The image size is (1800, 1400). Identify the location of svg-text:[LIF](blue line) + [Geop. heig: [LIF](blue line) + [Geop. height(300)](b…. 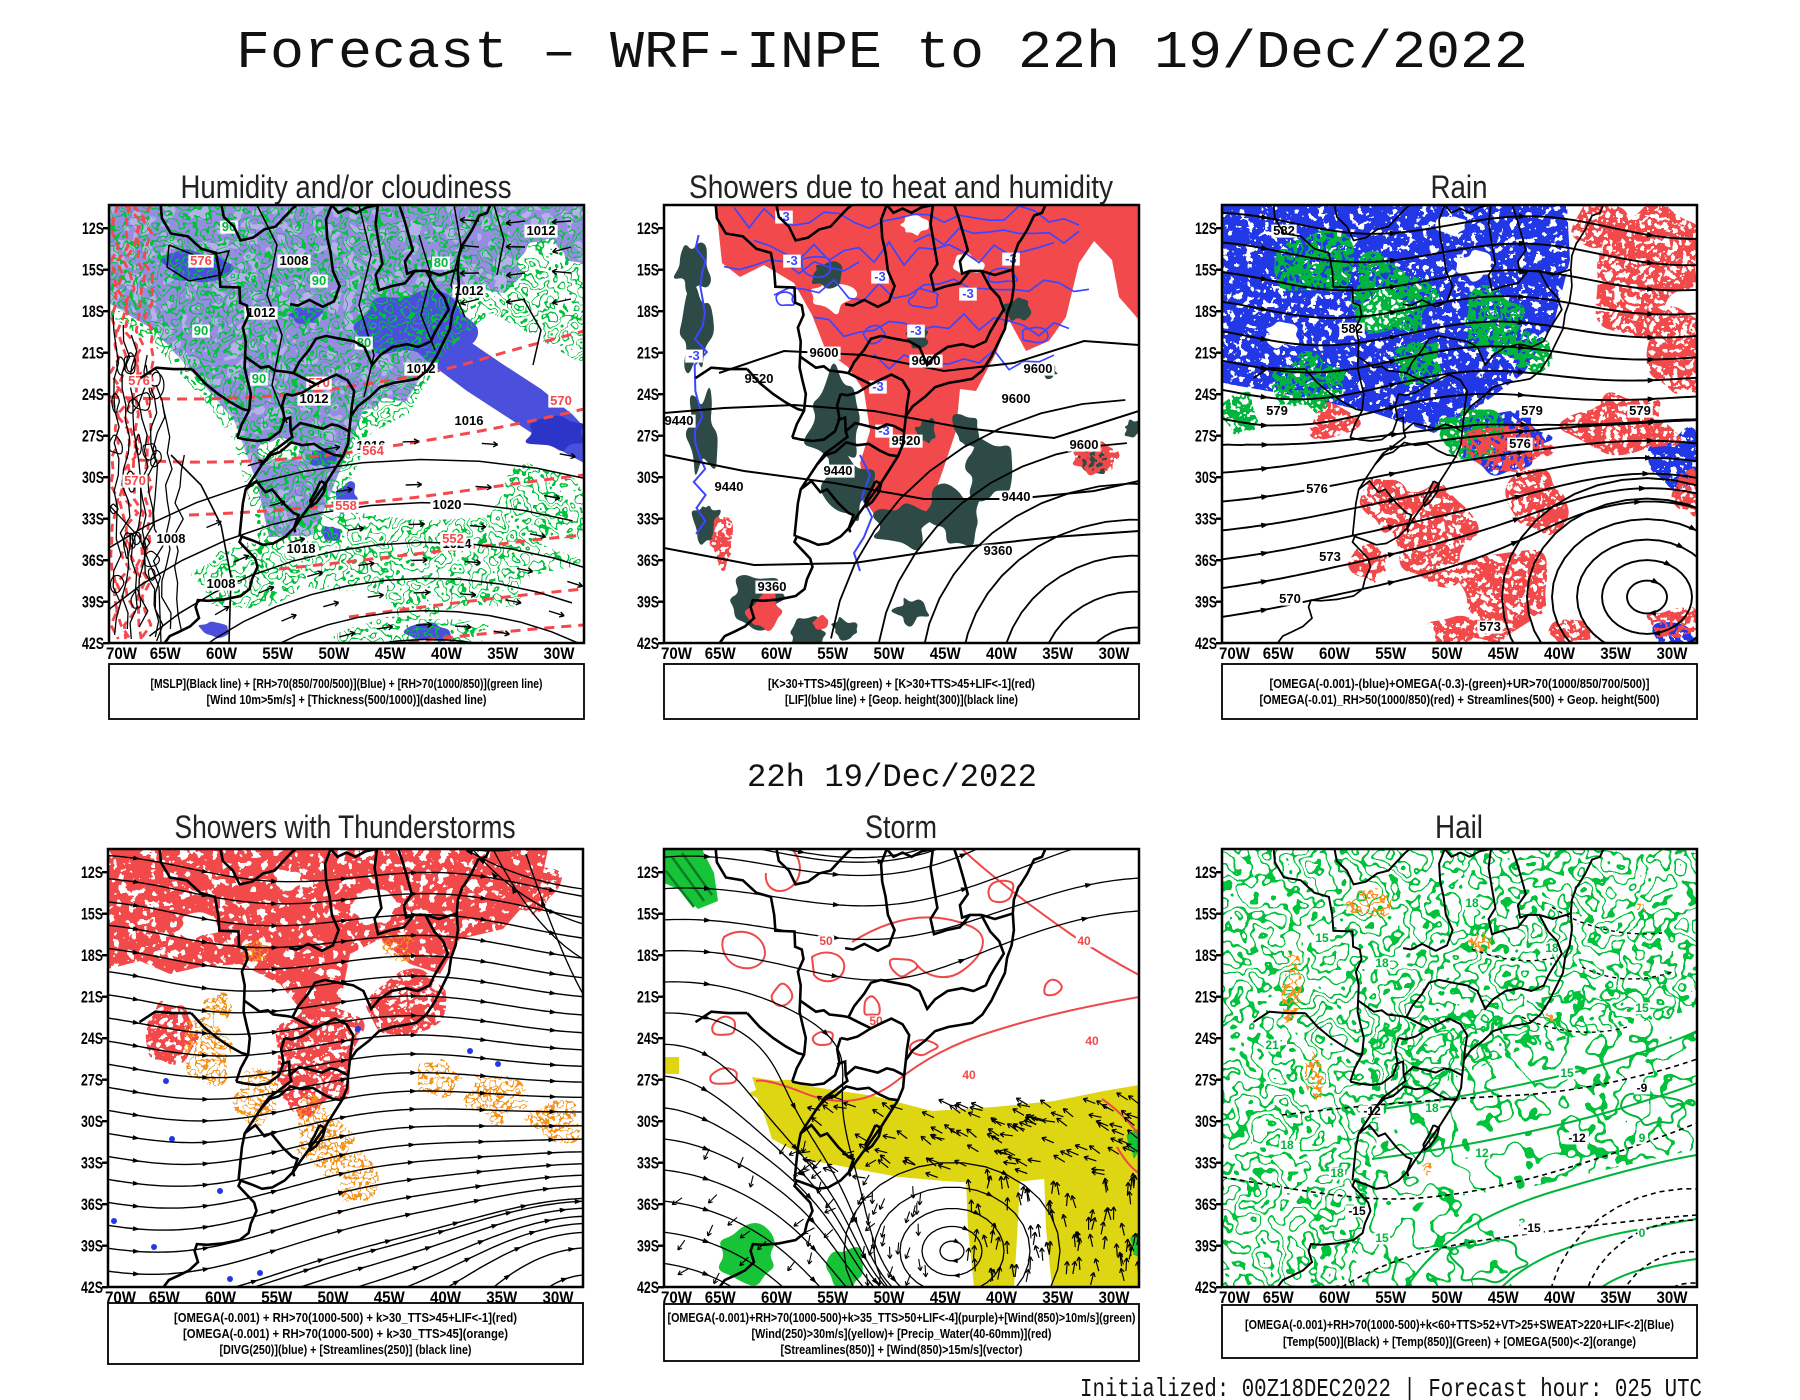
(901, 699).